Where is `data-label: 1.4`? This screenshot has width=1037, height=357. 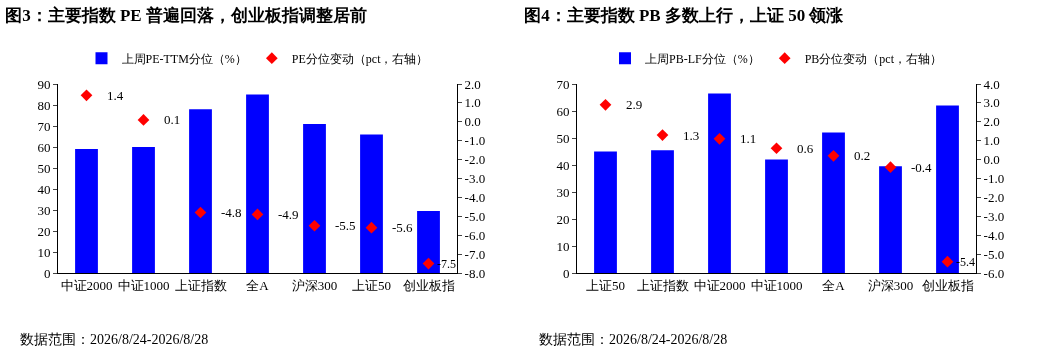 data-label: 1.4 is located at coordinates (115, 95).